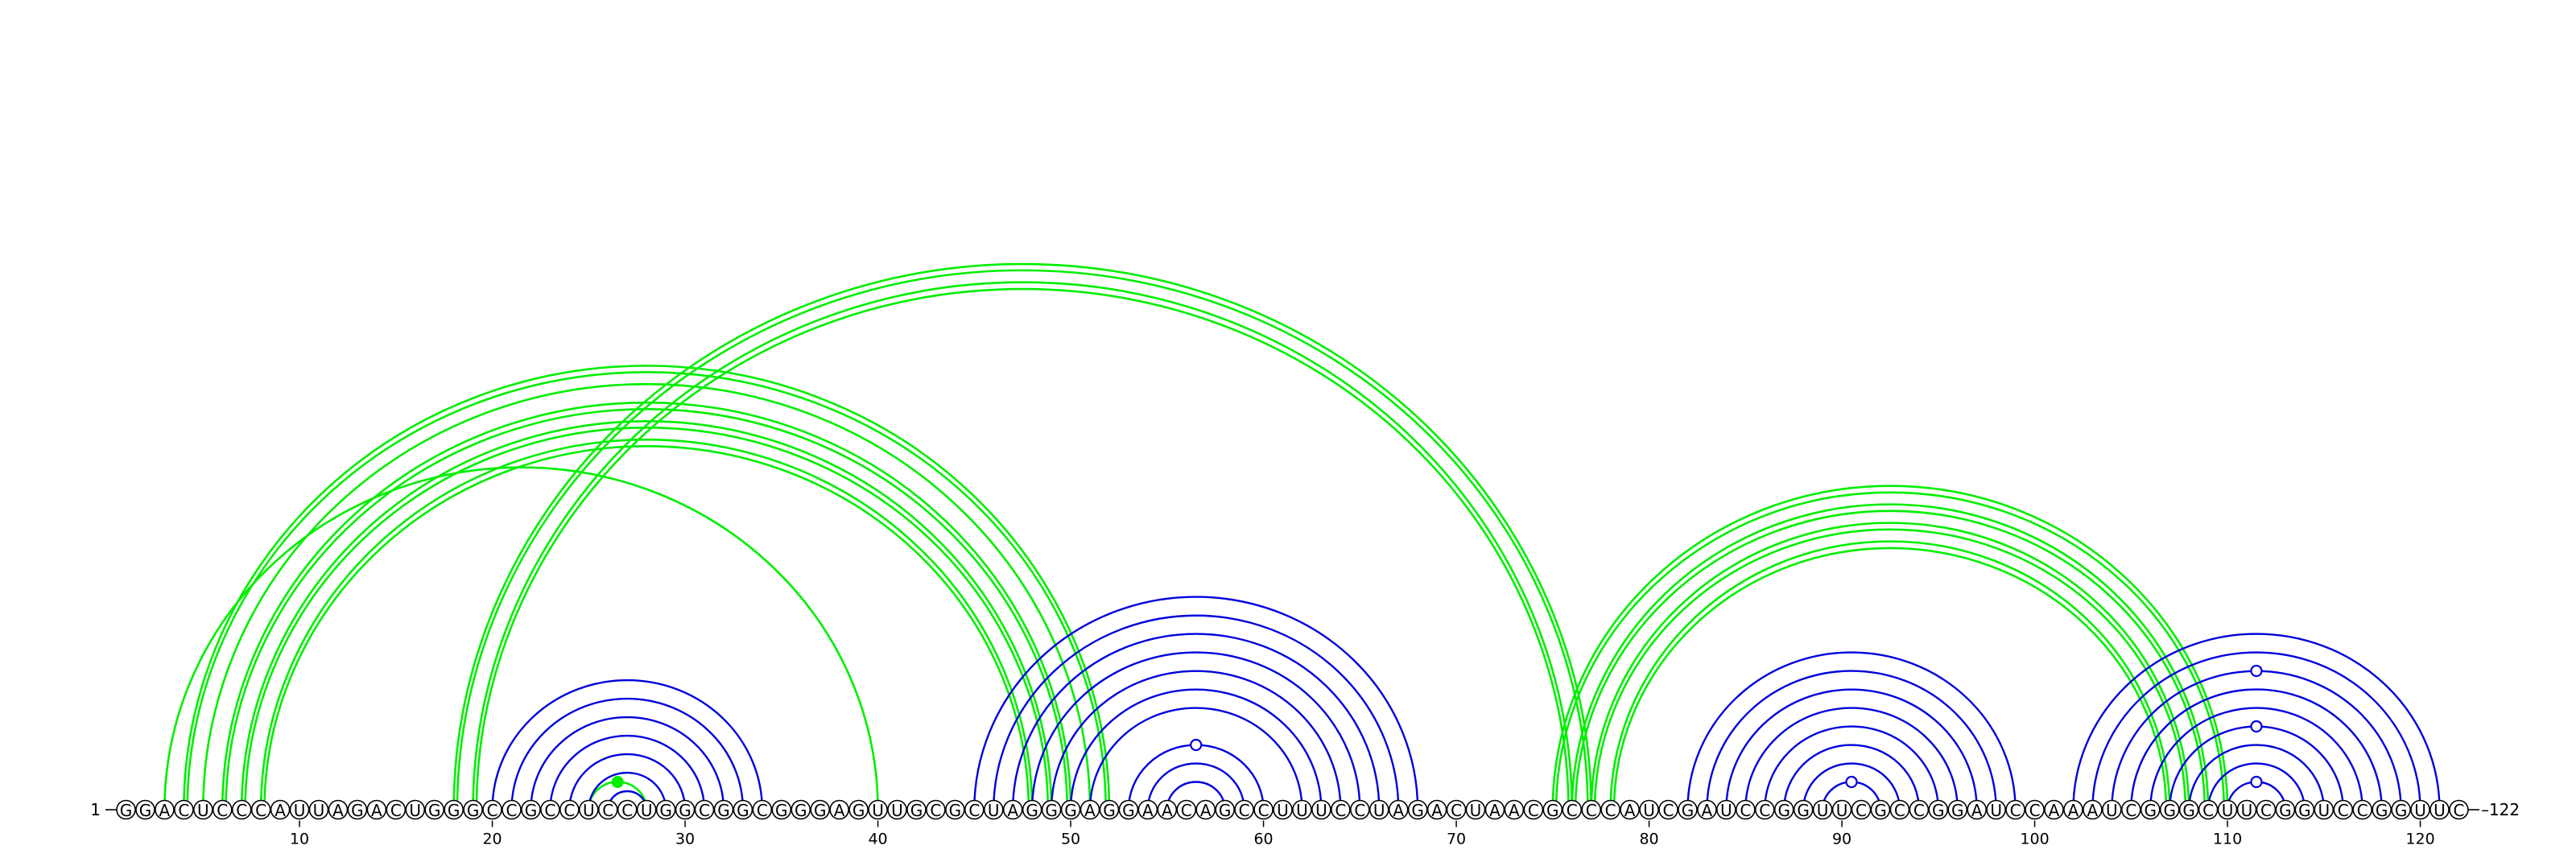 This screenshot has width=2576, height=858. Describe the element at coordinates (685, 839) in the screenshot. I see `tick-label-30: 30` at that location.